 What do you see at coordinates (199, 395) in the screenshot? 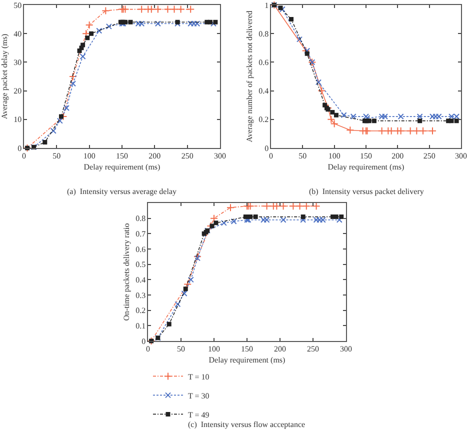
I see `legend-label: T = 30` at bounding box center [199, 395].